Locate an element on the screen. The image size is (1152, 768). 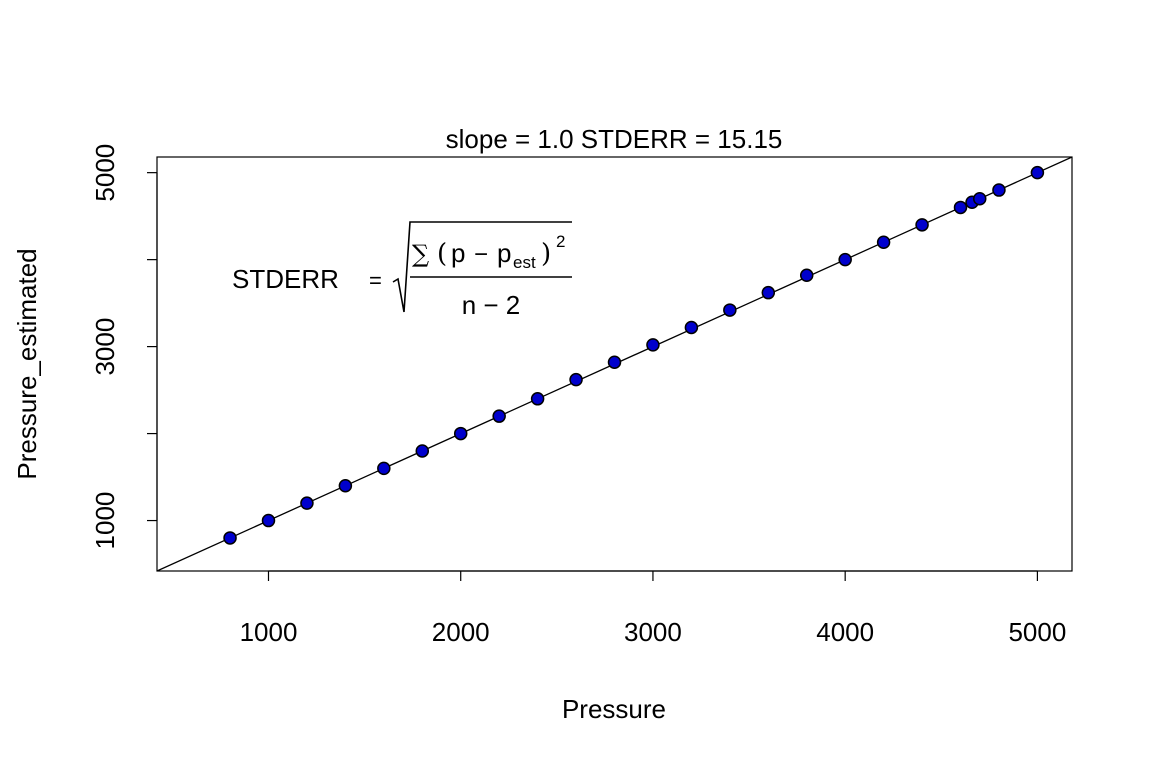
formula-sum-symbol: ∑ is located at coordinates (420, 254).